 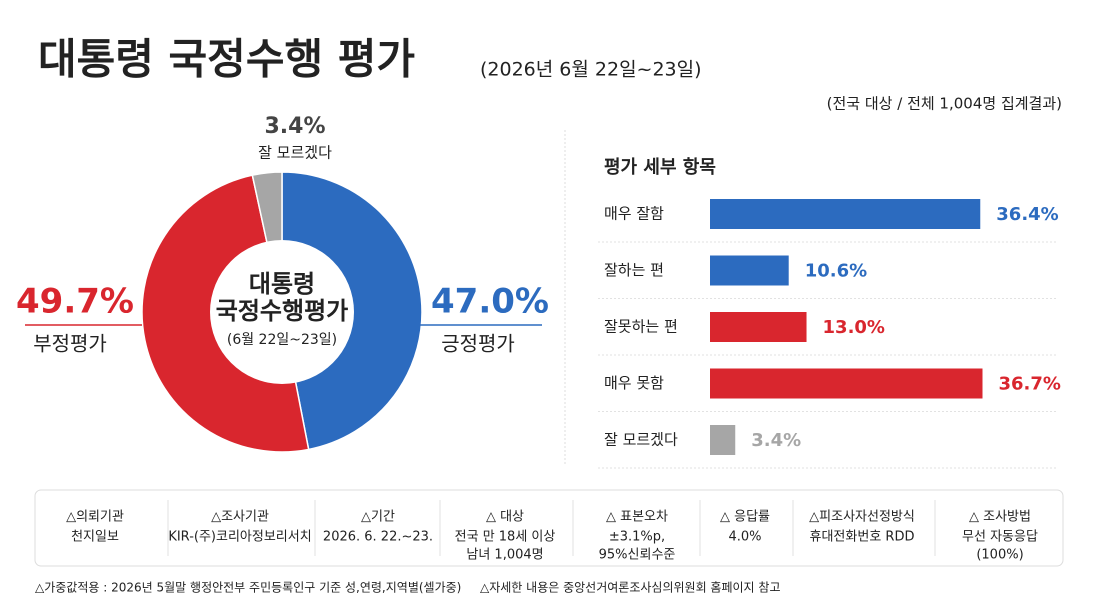 What do you see at coordinates (944, 104) in the screenshot?
I see `note: (전국 대상 / 전체 1,004명 집계결과)` at bounding box center [944, 104].